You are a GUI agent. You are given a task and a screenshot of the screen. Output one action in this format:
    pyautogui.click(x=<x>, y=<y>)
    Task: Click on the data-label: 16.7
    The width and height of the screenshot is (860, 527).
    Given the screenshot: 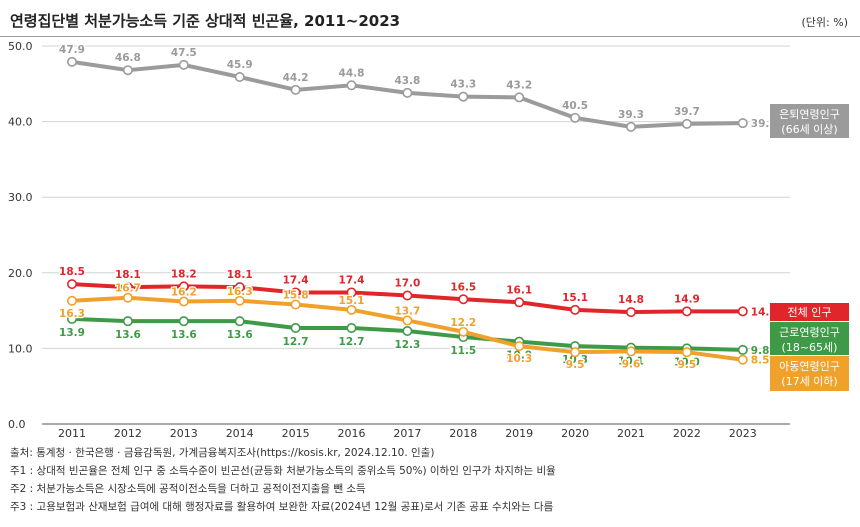 What is the action you would take?
    pyautogui.click(x=128, y=289)
    